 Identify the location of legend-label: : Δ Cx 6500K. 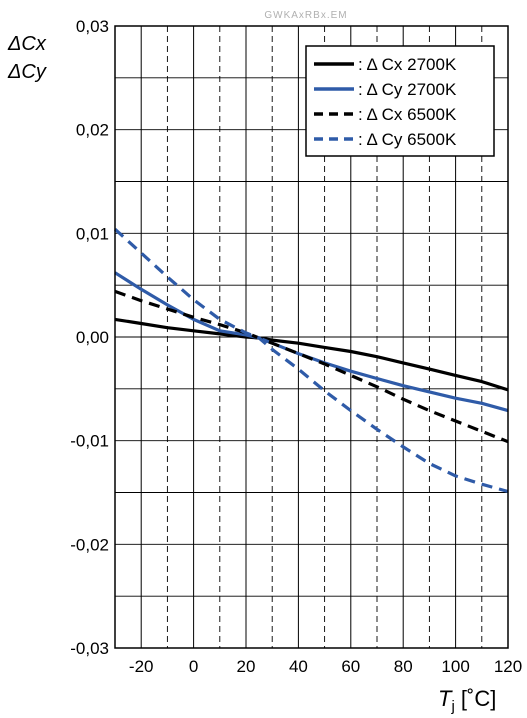
(407, 114).